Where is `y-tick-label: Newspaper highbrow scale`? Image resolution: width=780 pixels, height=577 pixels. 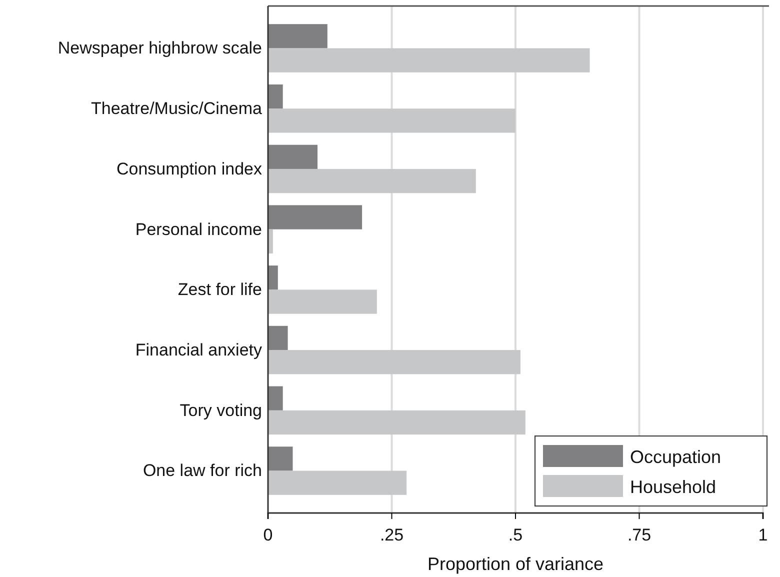 y-tick-label: Newspaper highbrow scale is located at coordinates (160, 48).